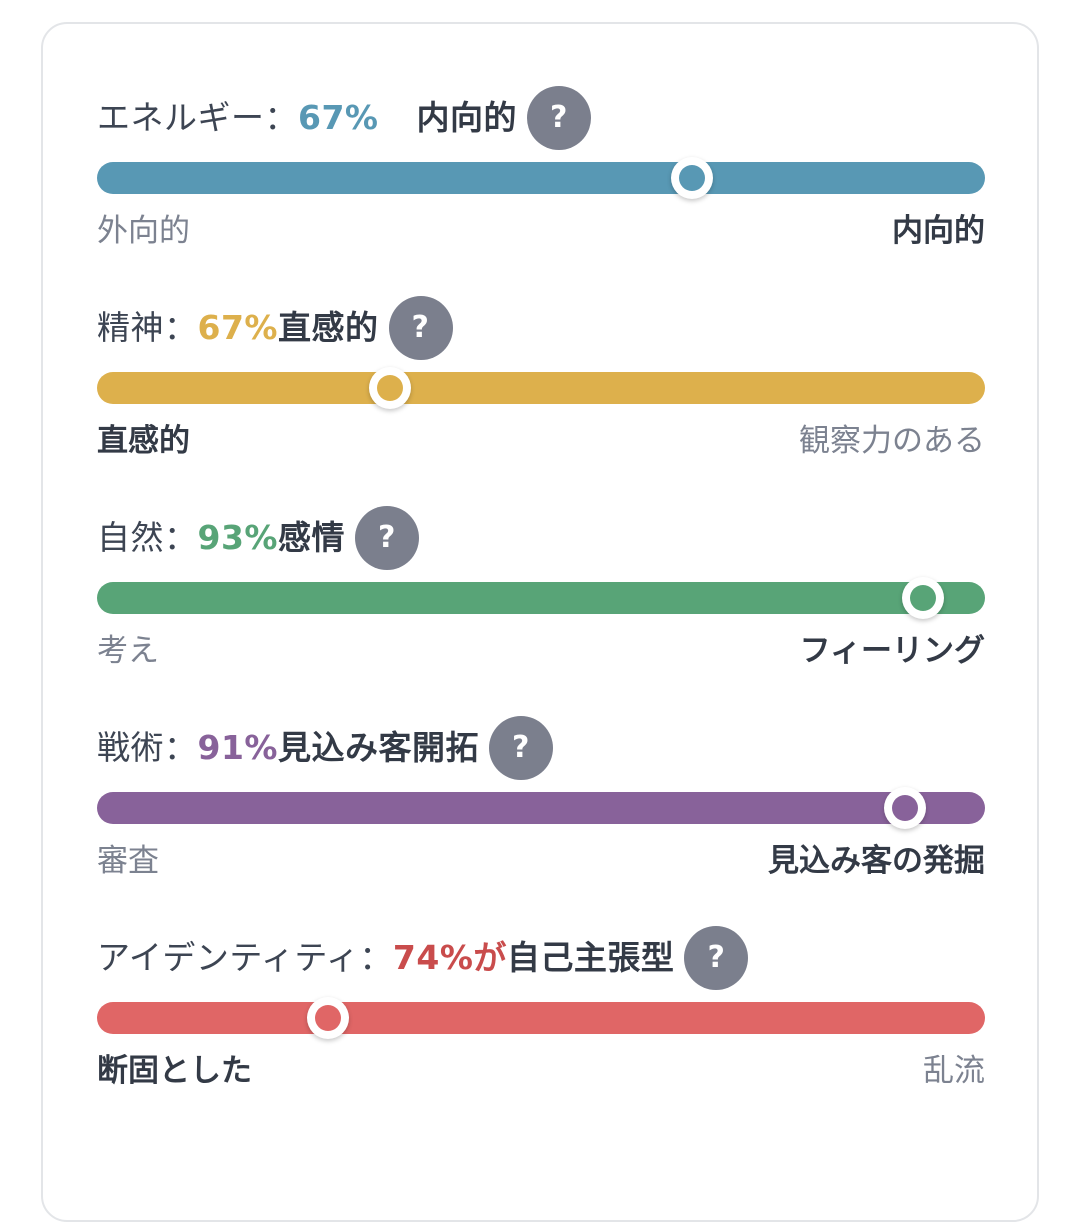  I want to click on left-pole-label: 考え, so click(128, 651).